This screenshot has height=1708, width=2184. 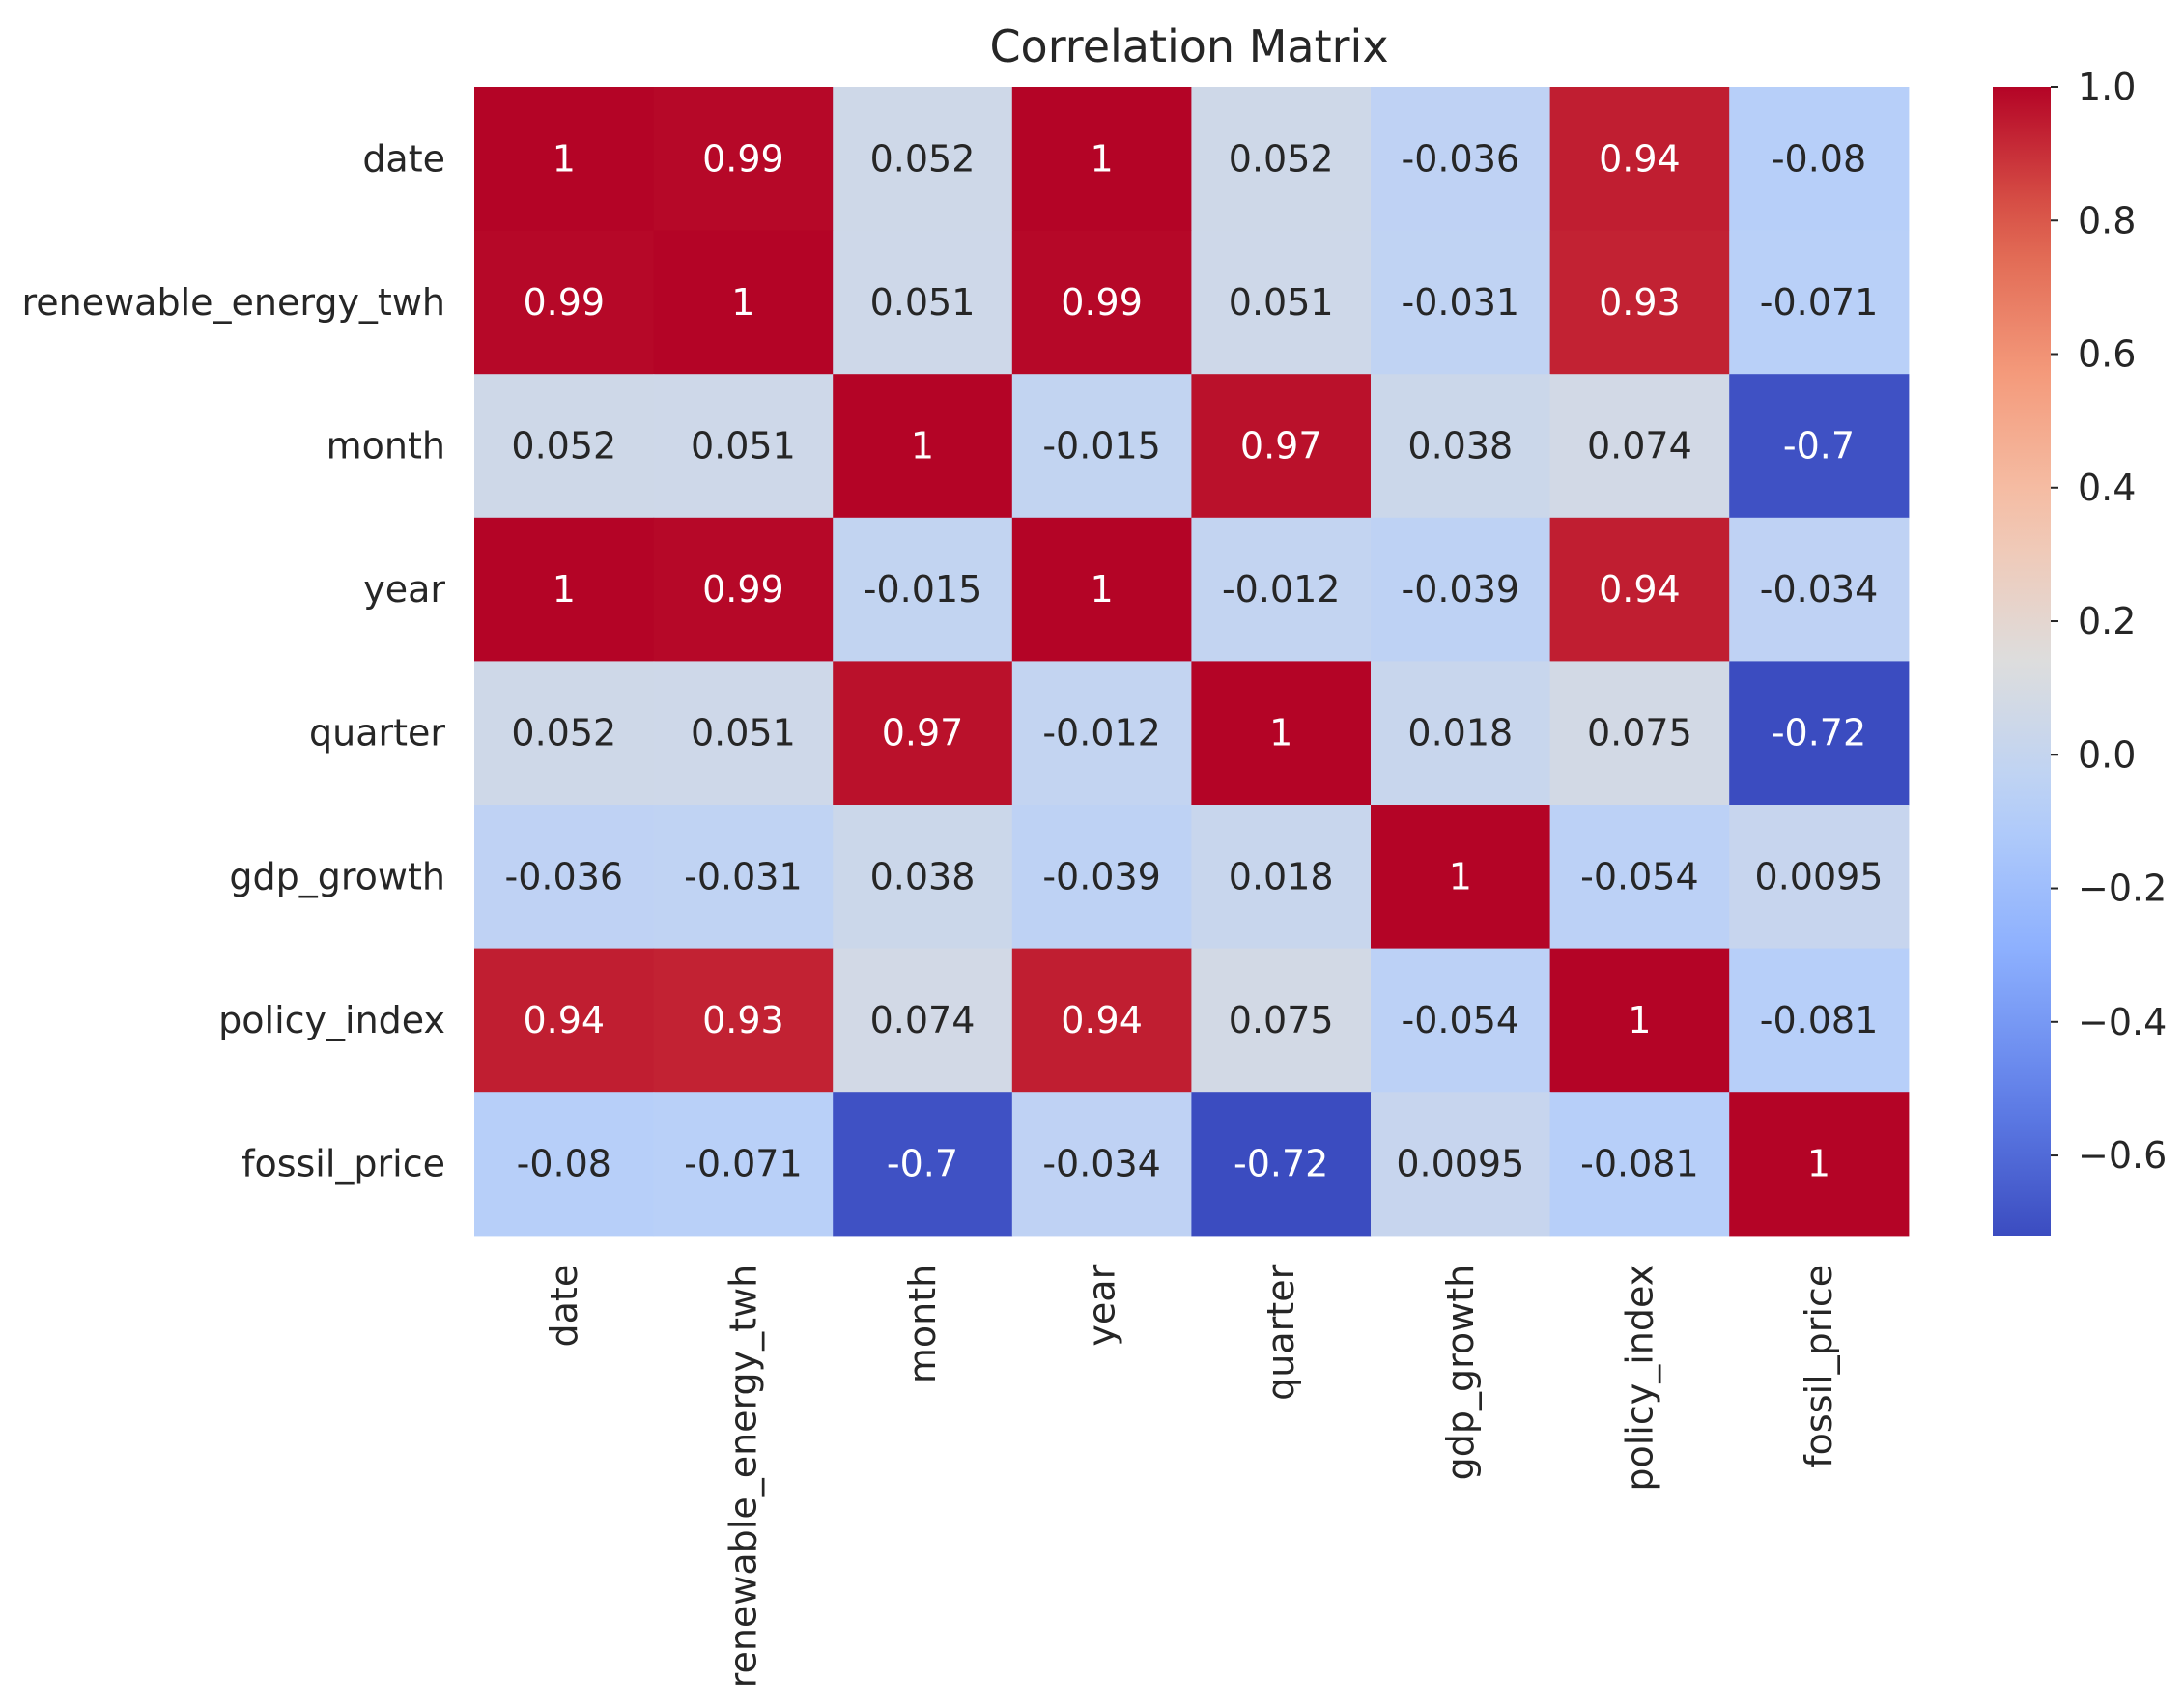 What do you see at coordinates (743, 1477) in the screenshot?
I see `x-tick-label: renewable_energy_twh` at bounding box center [743, 1477].